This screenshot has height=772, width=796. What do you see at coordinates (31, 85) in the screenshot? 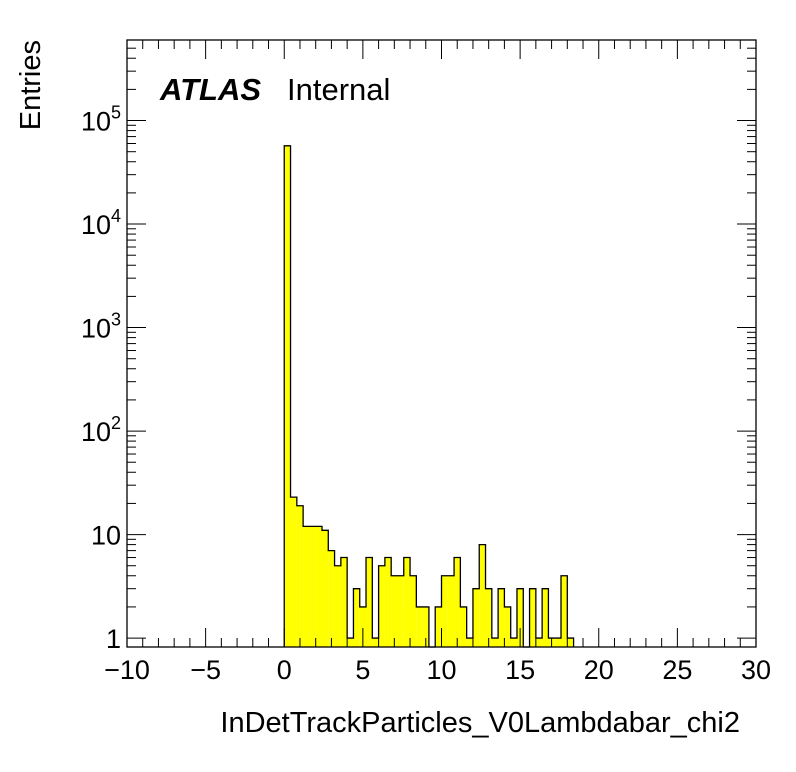
I see `y-axis-label: Entries` at bounding box center [31, 85].